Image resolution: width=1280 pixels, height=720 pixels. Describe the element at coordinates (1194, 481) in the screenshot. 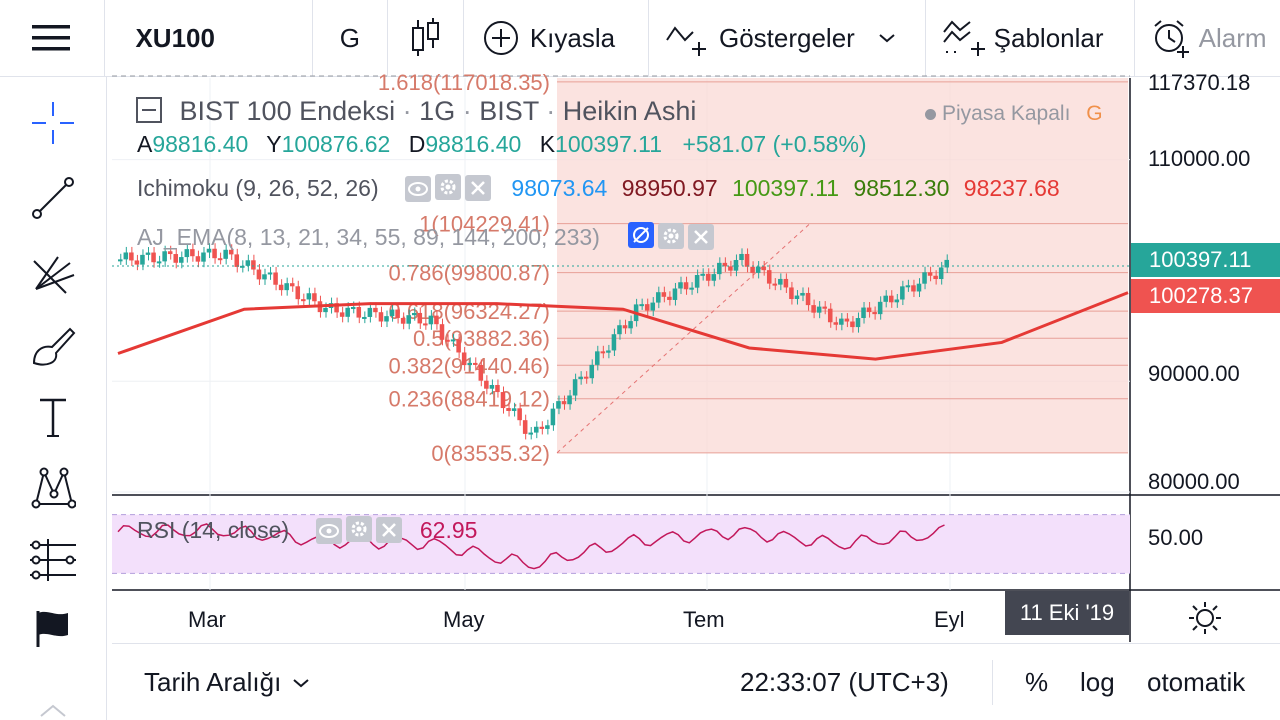

I see `price-axis-tick: 80000.00` at that location.